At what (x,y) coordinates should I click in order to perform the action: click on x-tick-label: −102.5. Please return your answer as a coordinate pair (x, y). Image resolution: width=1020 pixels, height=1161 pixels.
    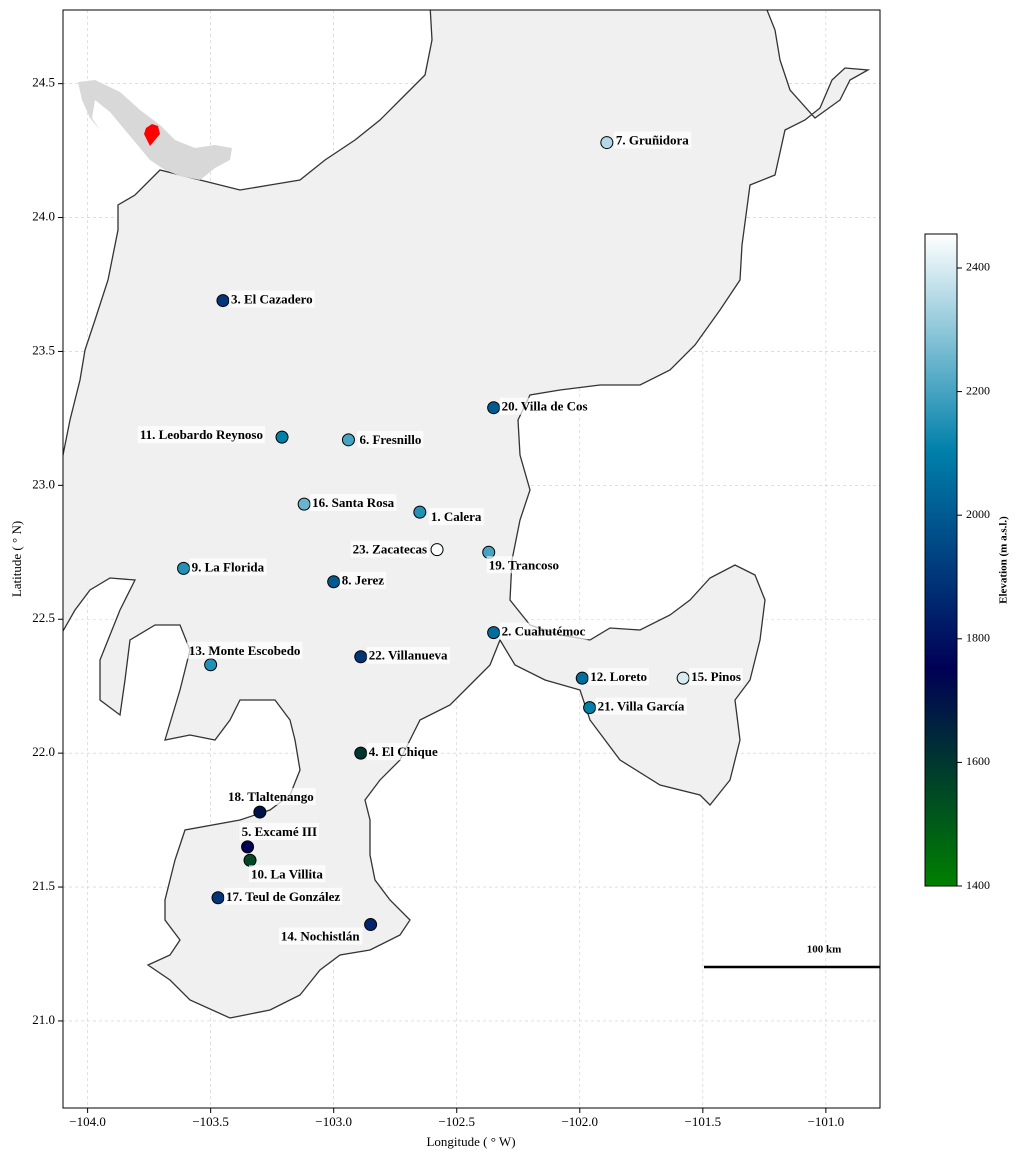
    Looking at the image, I should click on (456, 1121).